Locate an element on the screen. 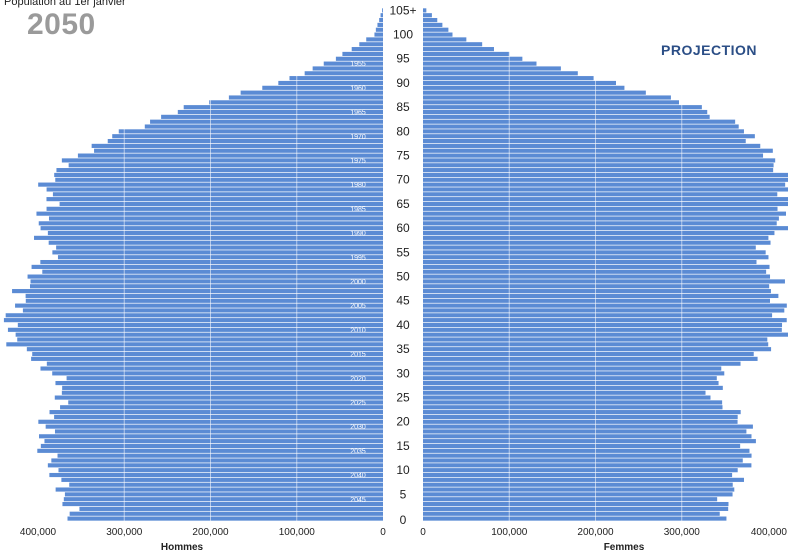 The image size is (788, 553). age-tick-label: 65 is located at coordinates (403, 204).